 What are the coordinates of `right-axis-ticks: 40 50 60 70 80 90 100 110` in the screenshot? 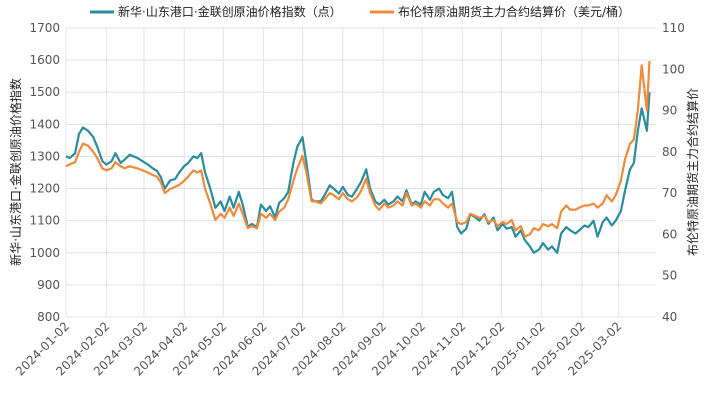 It's located at (673, 172).